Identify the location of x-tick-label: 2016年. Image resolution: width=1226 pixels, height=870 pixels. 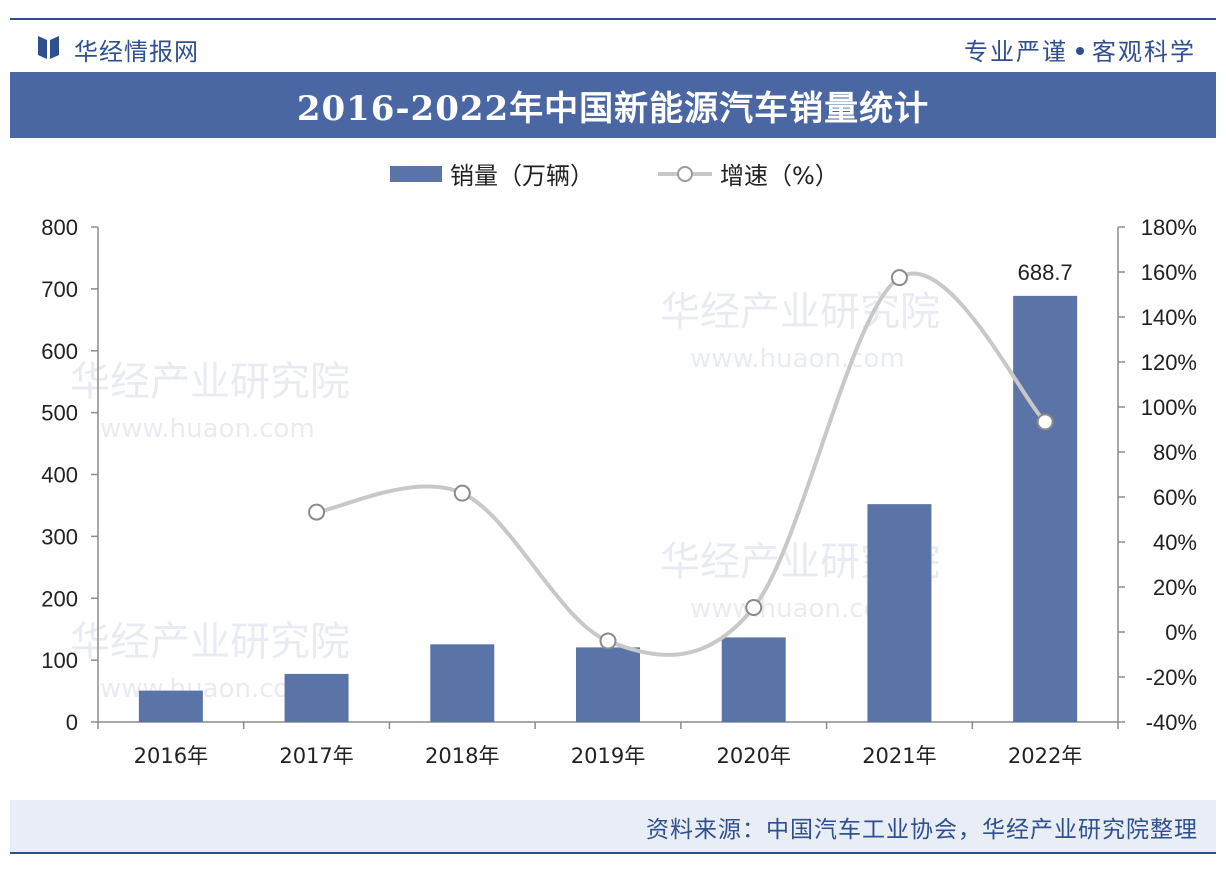
(171, 756).